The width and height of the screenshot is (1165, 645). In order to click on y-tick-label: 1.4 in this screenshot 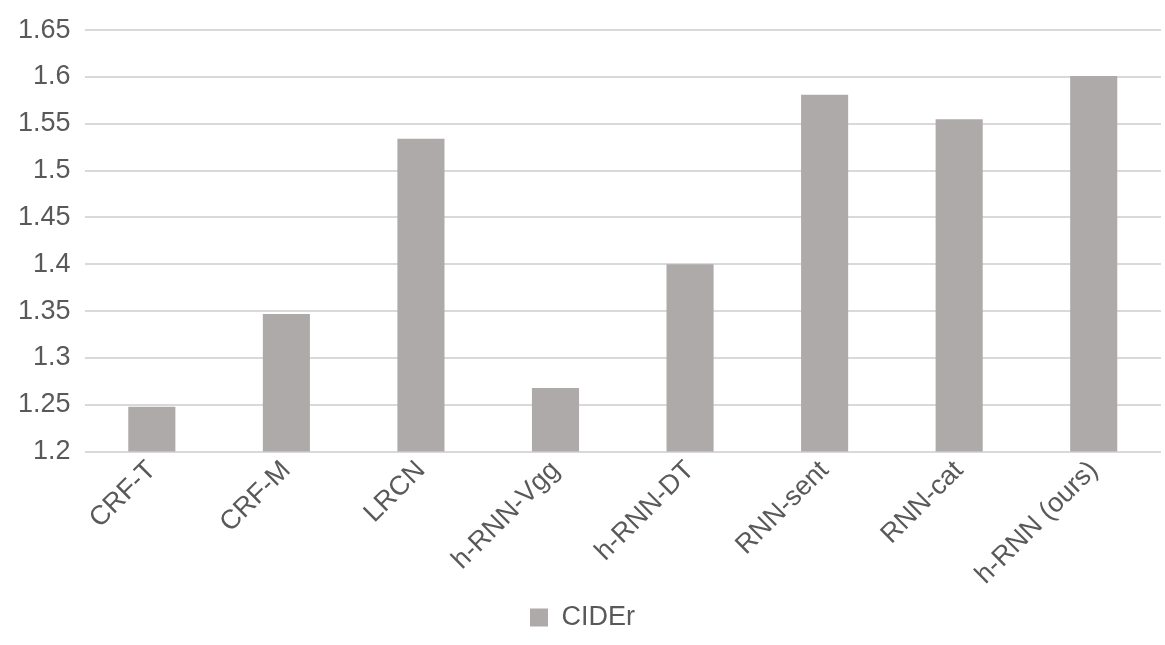, I will do `click(52, 262)`.